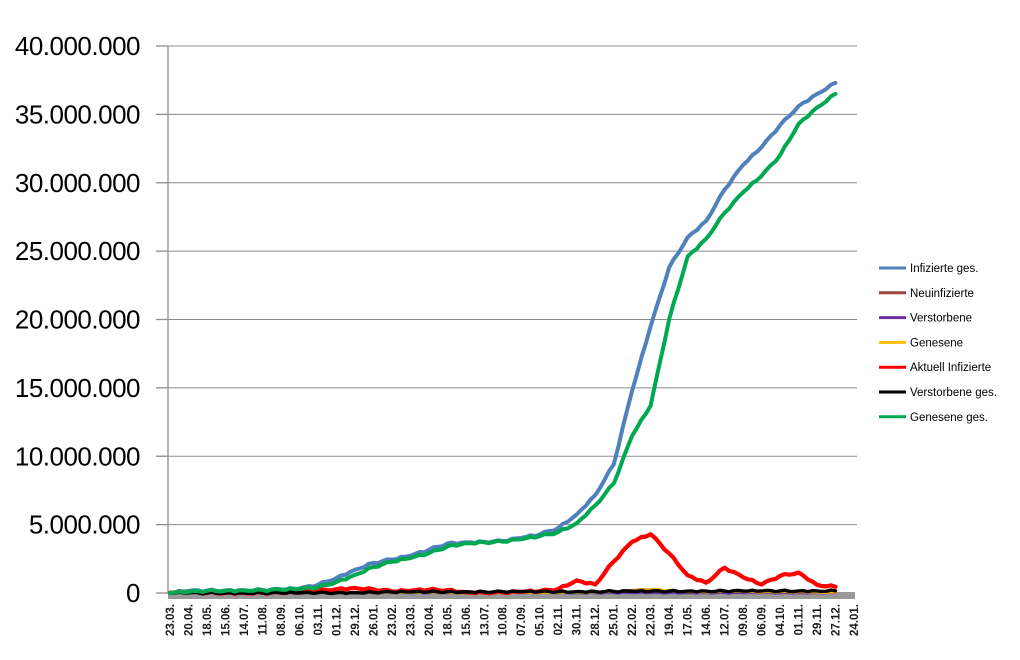 The width and height of the screenshot is (1020, 660). I want to click on x-tick-label: 26.01., so click(374, 620).